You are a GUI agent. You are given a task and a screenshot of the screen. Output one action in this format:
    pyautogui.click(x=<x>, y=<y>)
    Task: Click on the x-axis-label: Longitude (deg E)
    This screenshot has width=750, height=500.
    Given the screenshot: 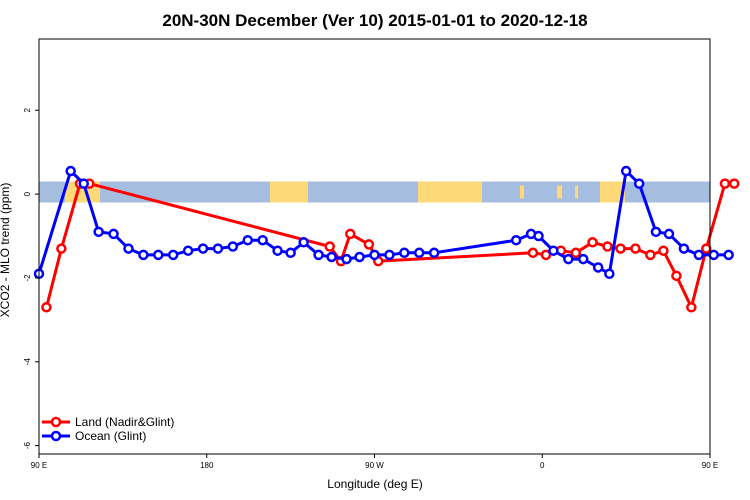 What is the action you would take?
    pyautogui.click(x=374, y=484)
    